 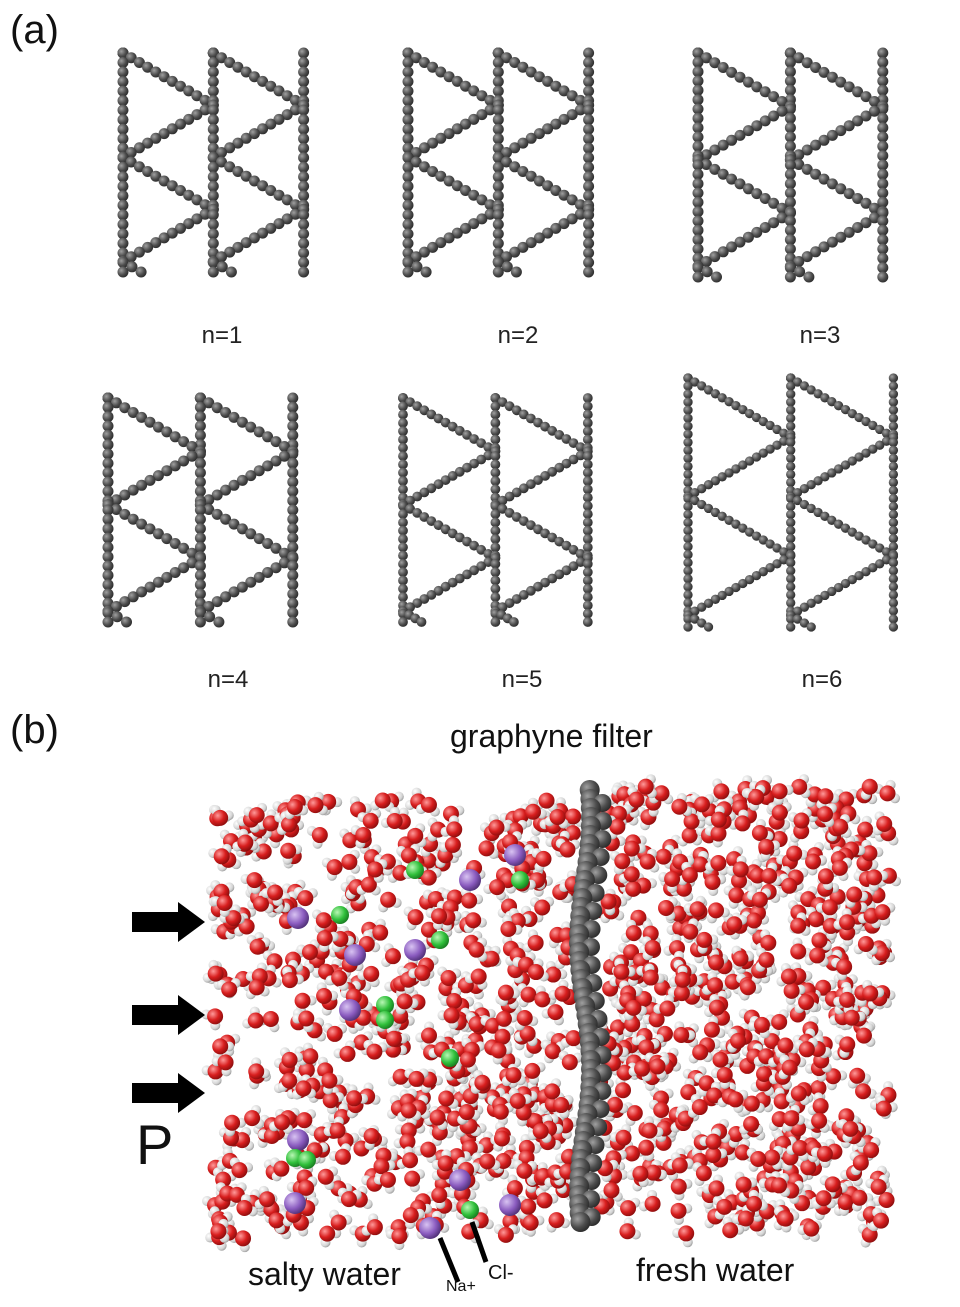 What do you see at coordinates (461, 1286) in the screenshot?
I see `sodium-label: Na+` at bounding box center [461, 1286].